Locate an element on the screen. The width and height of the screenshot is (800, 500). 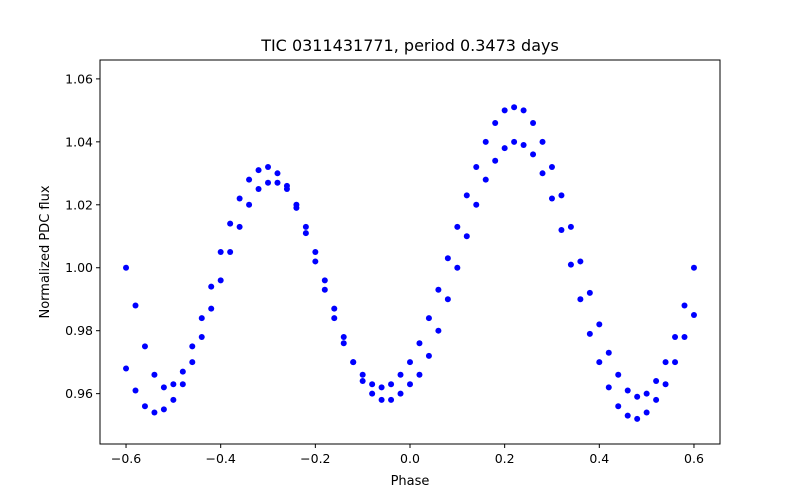
x-tick-label: 0.2 is located at coordinates (505, 458).